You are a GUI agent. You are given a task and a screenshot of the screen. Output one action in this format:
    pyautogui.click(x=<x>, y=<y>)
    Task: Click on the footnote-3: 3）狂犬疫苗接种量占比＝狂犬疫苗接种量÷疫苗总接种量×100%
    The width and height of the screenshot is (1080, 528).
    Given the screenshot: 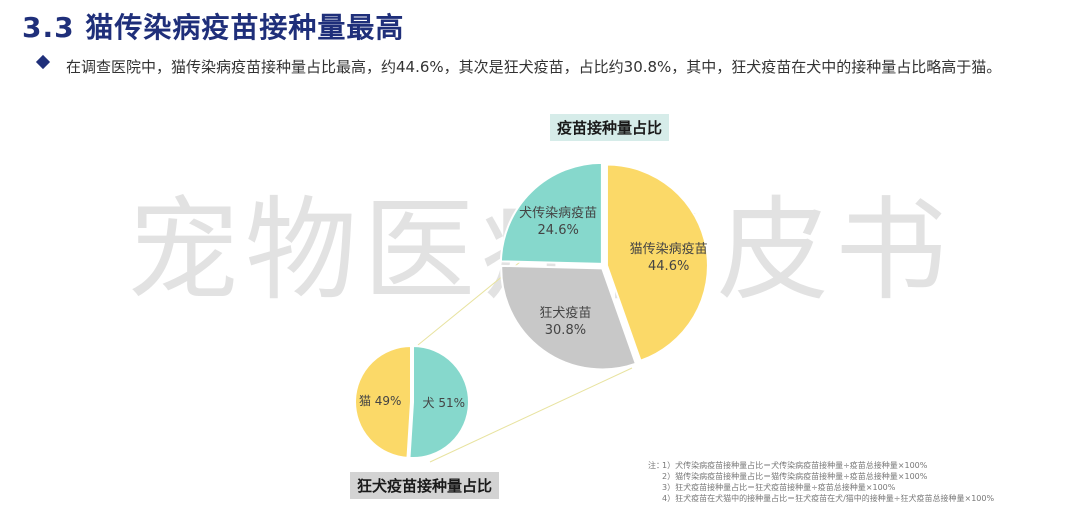 What is the action you would take?
    pyautogui.click(x=779, y=487)
    